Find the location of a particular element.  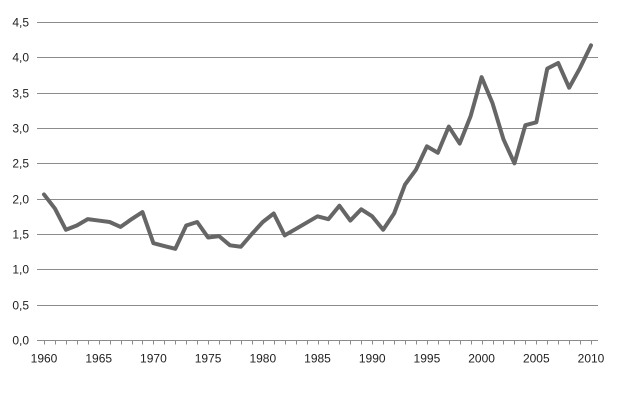

y-tick-label: 1,5 is located at coordinates (20, 235).